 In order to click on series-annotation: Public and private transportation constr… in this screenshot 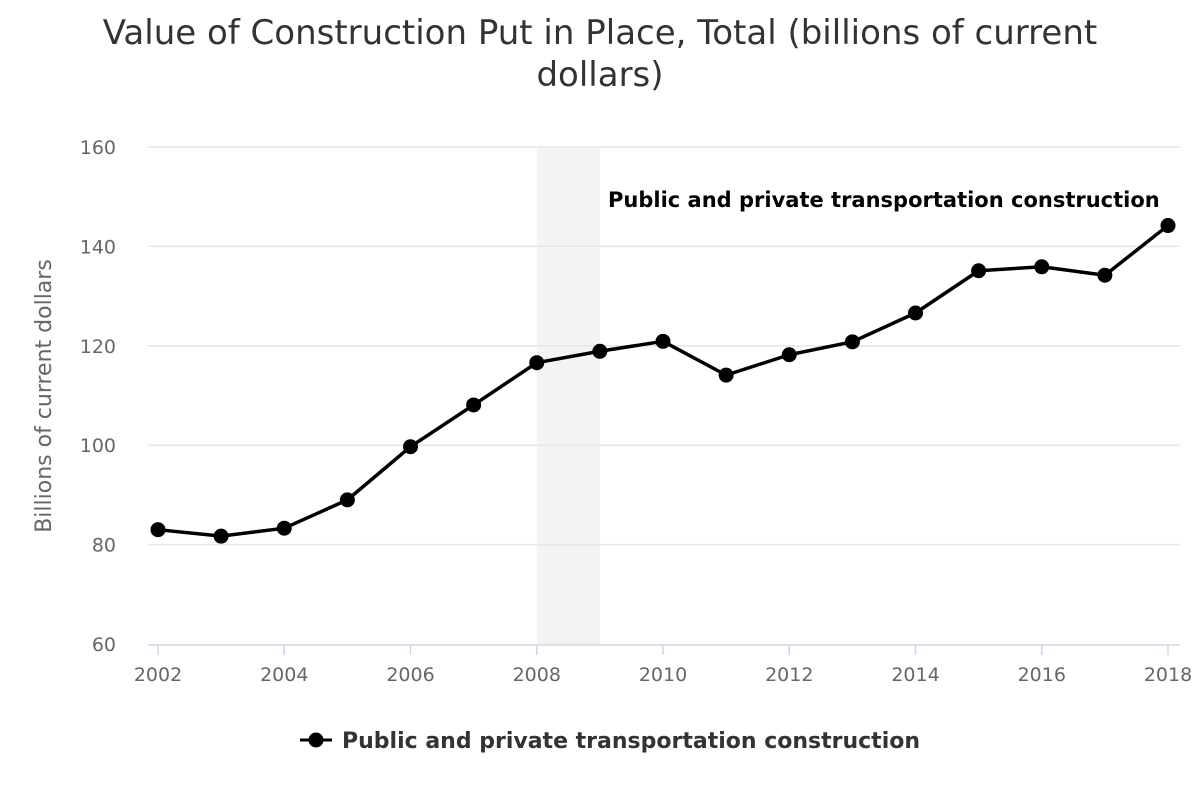, I will do `click(884, 200)`.